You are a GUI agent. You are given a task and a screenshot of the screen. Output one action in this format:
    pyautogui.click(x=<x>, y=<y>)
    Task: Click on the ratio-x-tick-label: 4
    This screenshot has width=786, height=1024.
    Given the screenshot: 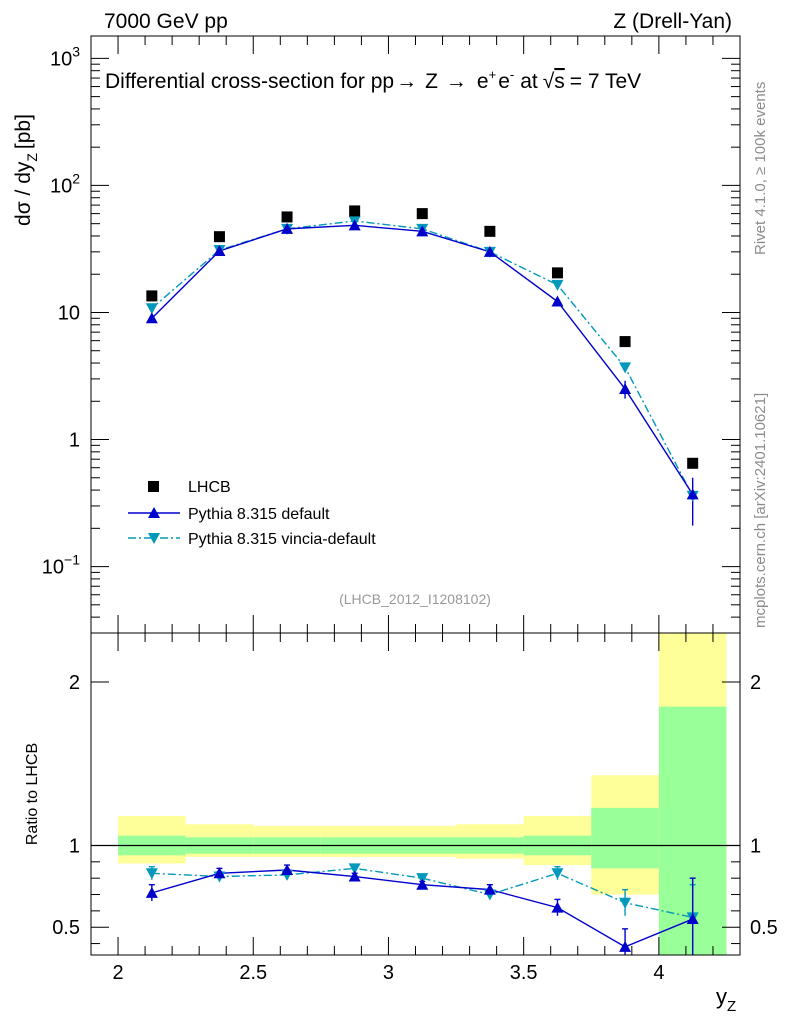 What is the action you would take?
    pyautogui.click(x=658, y=973)
    